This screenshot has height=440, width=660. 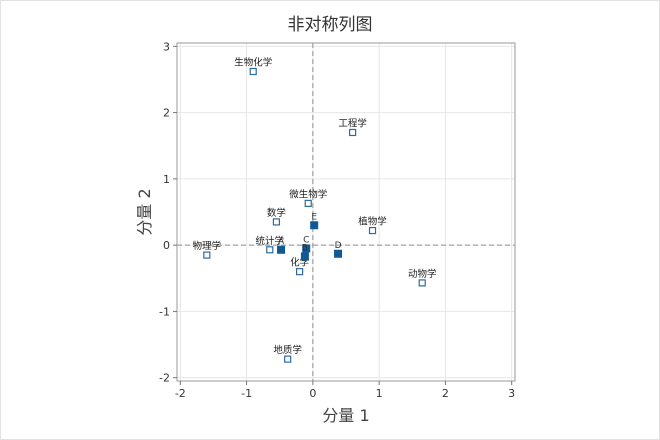 I want to click on point-label: 植物学, so click(x=372, y=222).